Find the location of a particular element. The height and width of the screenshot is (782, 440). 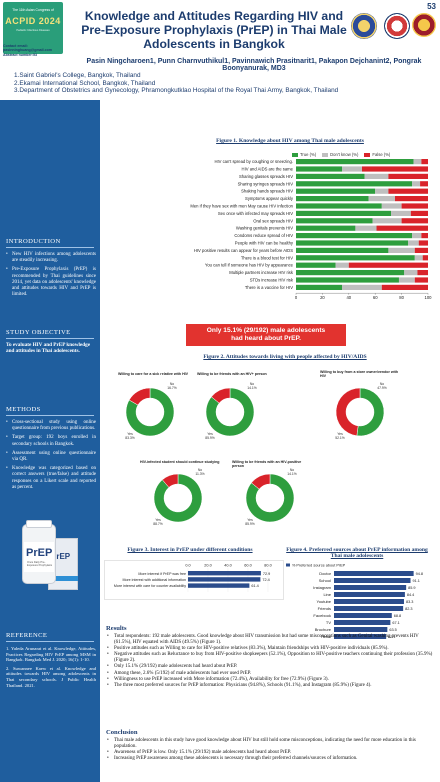

fig2-no-annotation: No 47.9% is located at coordinates (382, 386).